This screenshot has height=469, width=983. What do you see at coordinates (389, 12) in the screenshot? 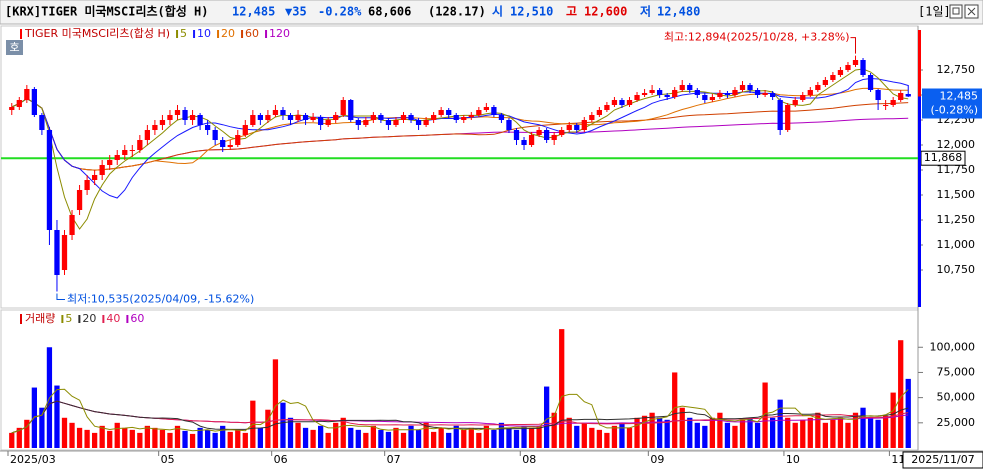
I see `volume: 68,606` at bounding box center [389, 12].